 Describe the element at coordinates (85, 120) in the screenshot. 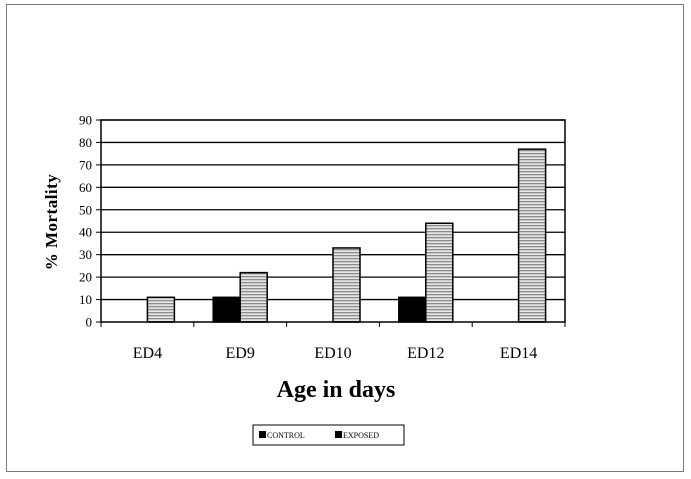

I see `y-tick-label: 90` at that location.